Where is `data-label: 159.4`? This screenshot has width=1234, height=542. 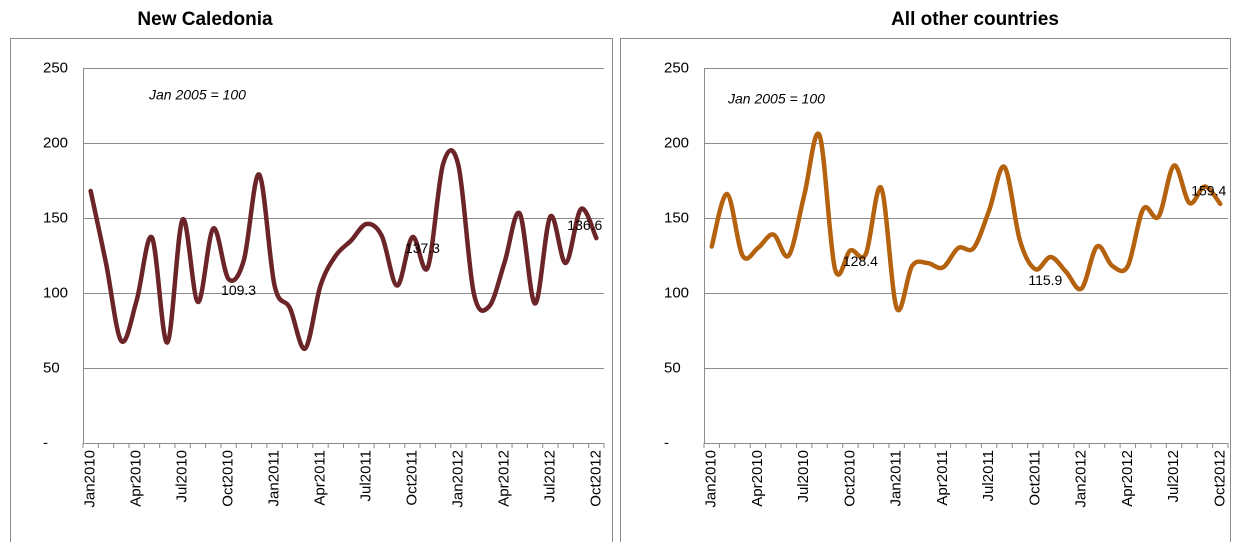 data-label: 159.4 is located at coordinates (1208, 191).